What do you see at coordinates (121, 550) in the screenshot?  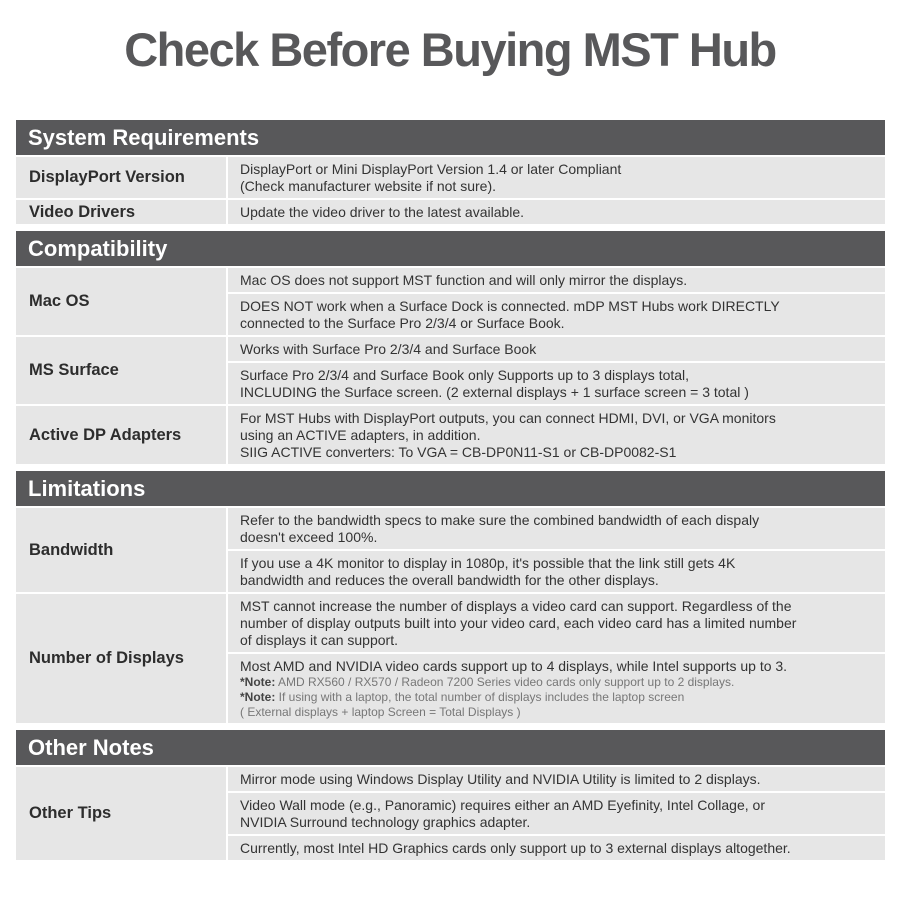 I see `row-label: Bandwidth` at bounding box center [121, 550].